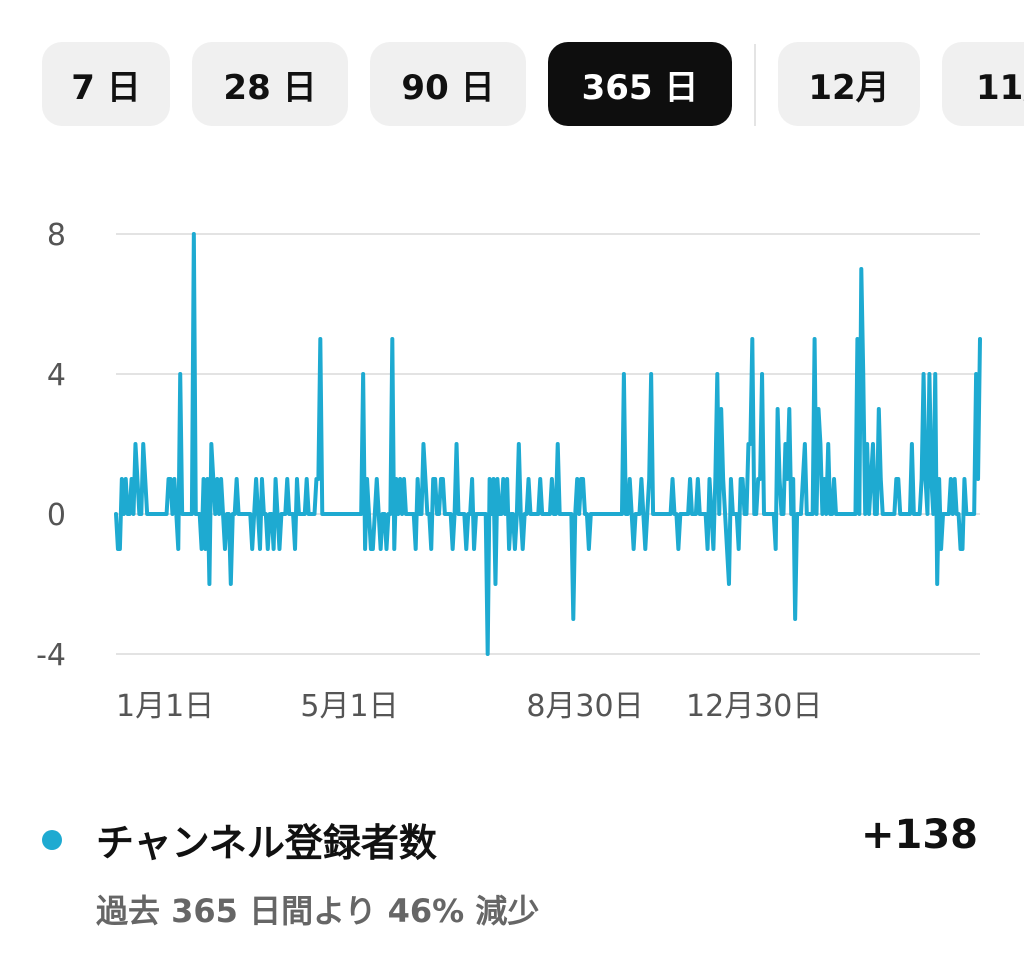 The height and width of the screenshot is (963, 1024). What do you see at coordinates (584, 706) in the screenshot?
I see `x-tick-label: 8月30日` at bounding box center [584, 706].